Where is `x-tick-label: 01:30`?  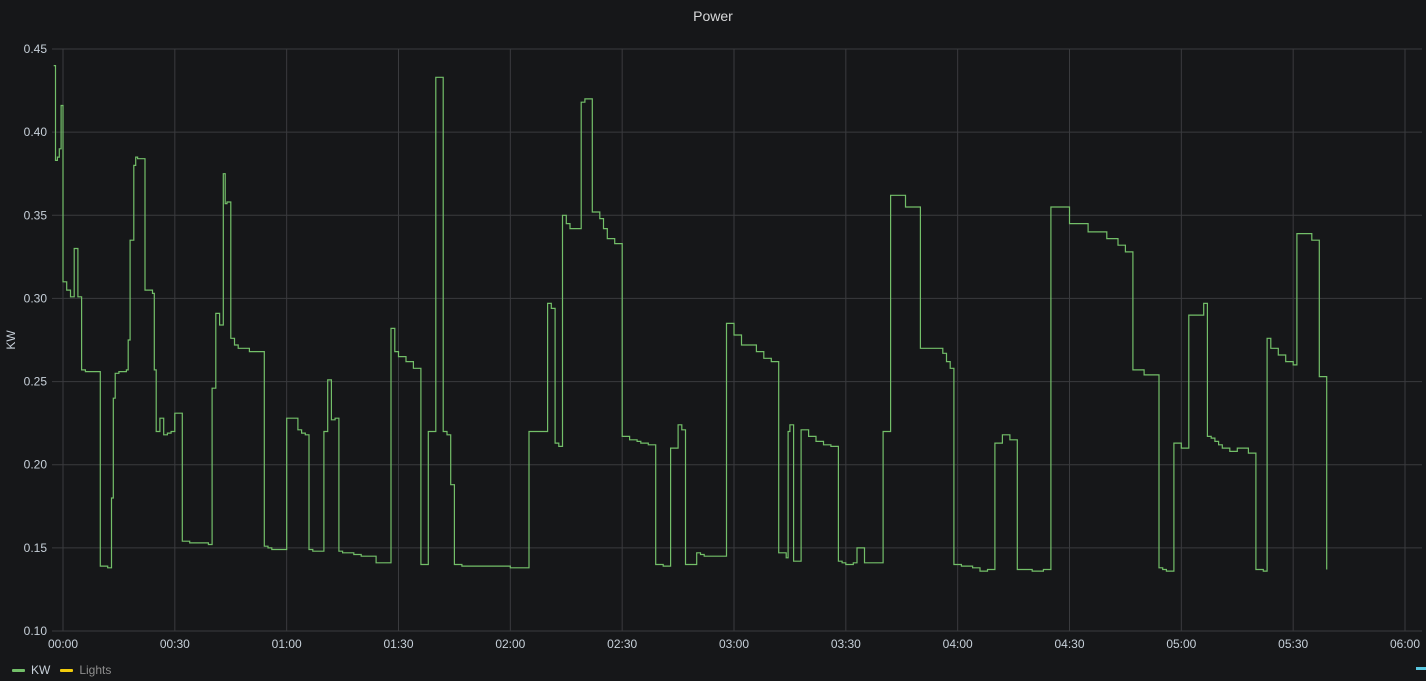
x-tick-label: 01:30 is located at coordinates (398, 644).